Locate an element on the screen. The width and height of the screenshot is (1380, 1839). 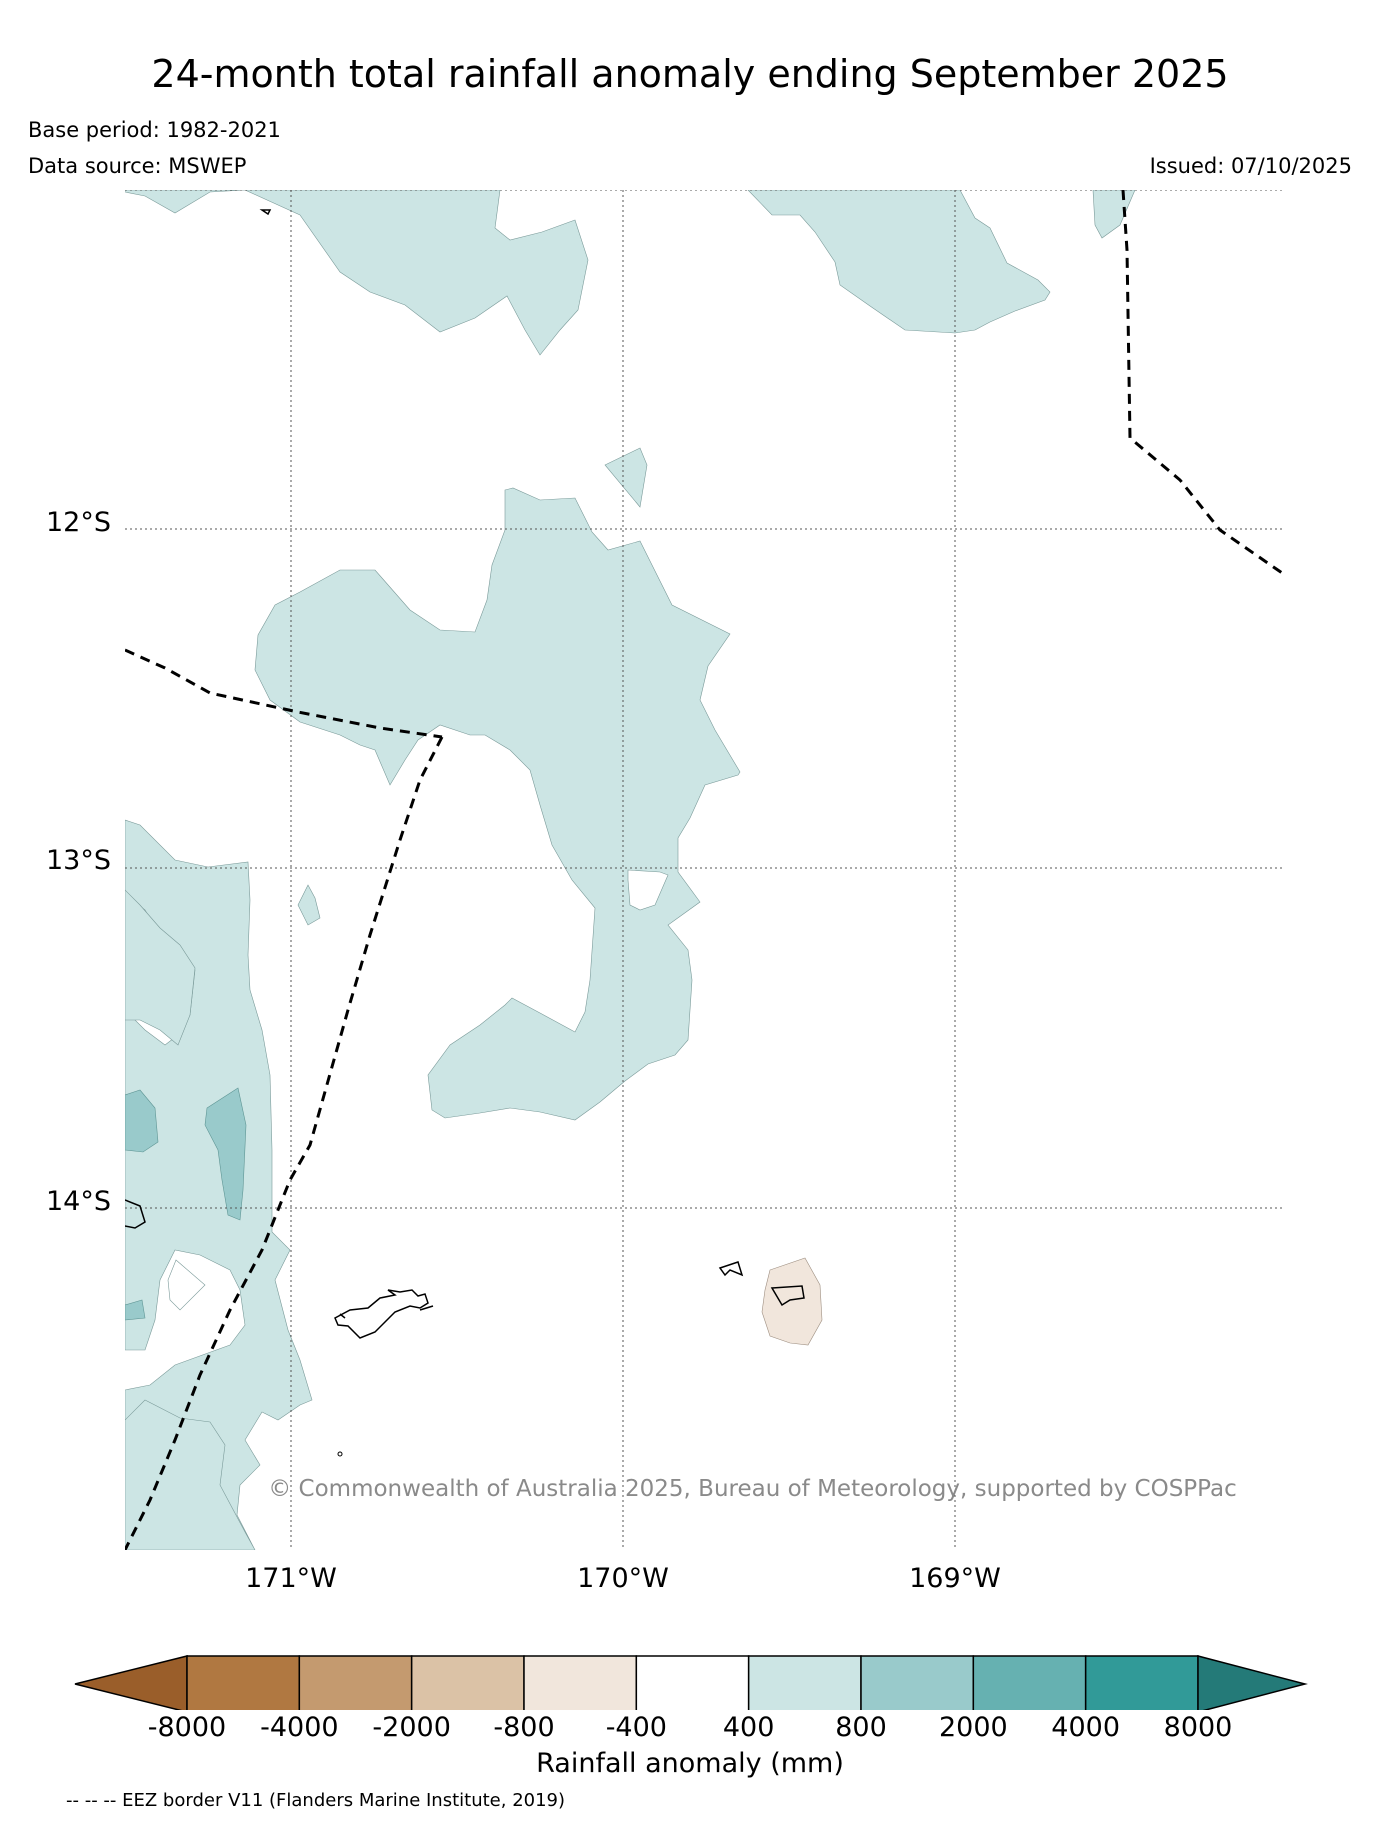
lat-label-12s: 12°S is located at coordinates (78, 522).